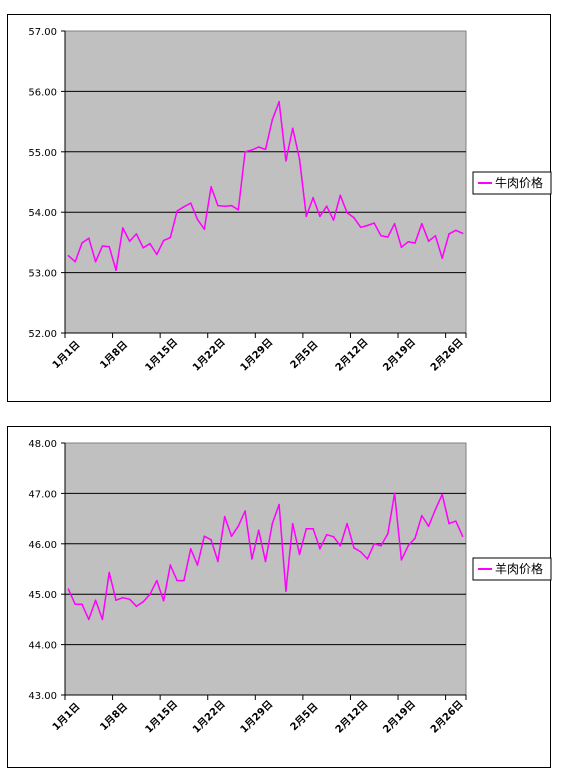 The width and height of the screenshot is (562, 772). Describe the element at coordinates (42, 334) in the screenshot. I see `y-tick-label: 52.00` at that location.